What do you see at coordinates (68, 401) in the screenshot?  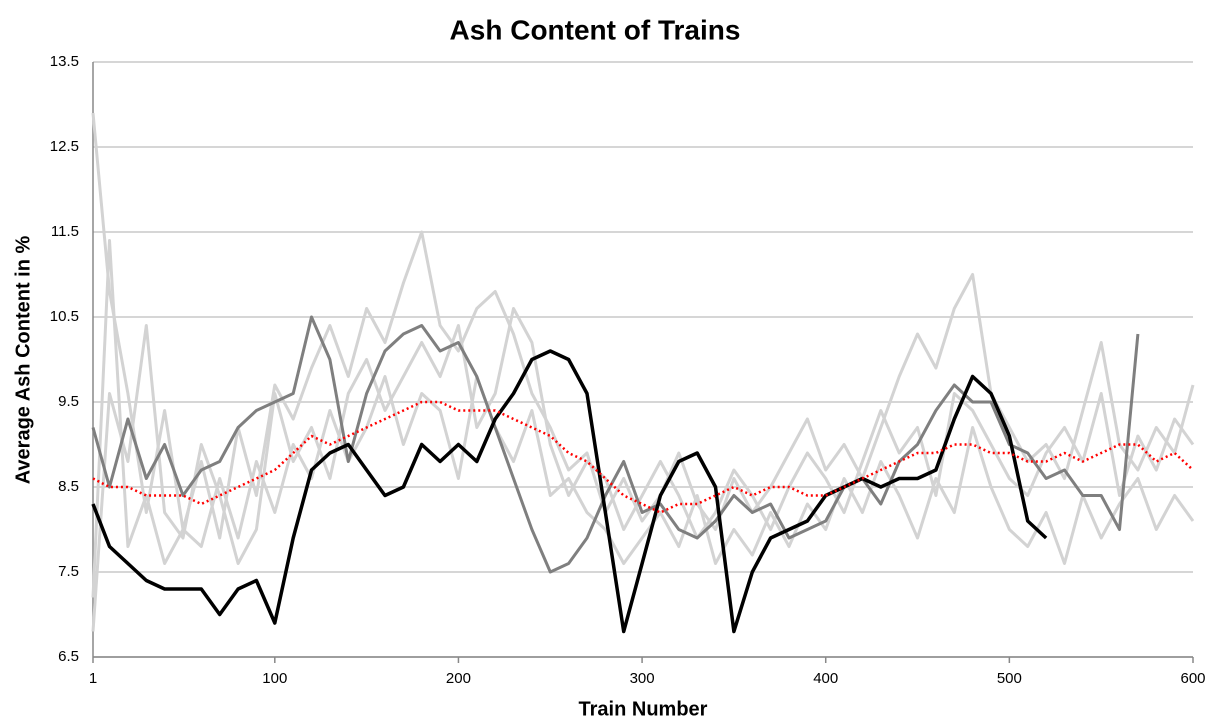 I see `y-tick-label: 9.5` at bounding box center [68, 401].